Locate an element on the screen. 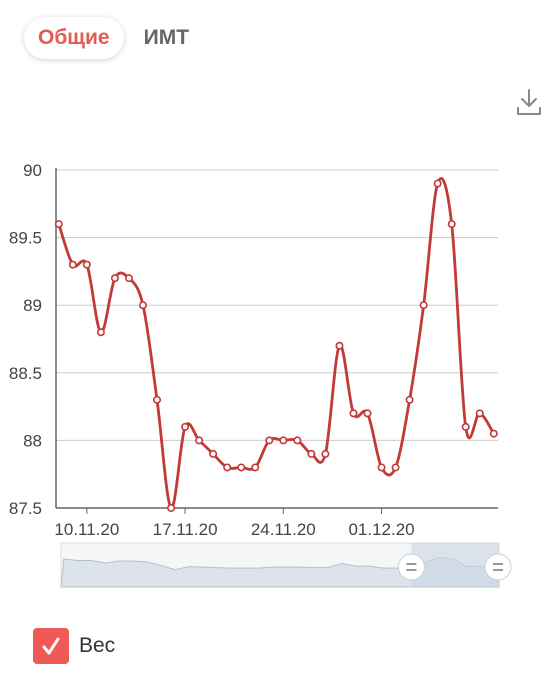 This screenshot has width=552, height=680. x-tick-label: 10.11.20 is located at coordinates (86, 529).